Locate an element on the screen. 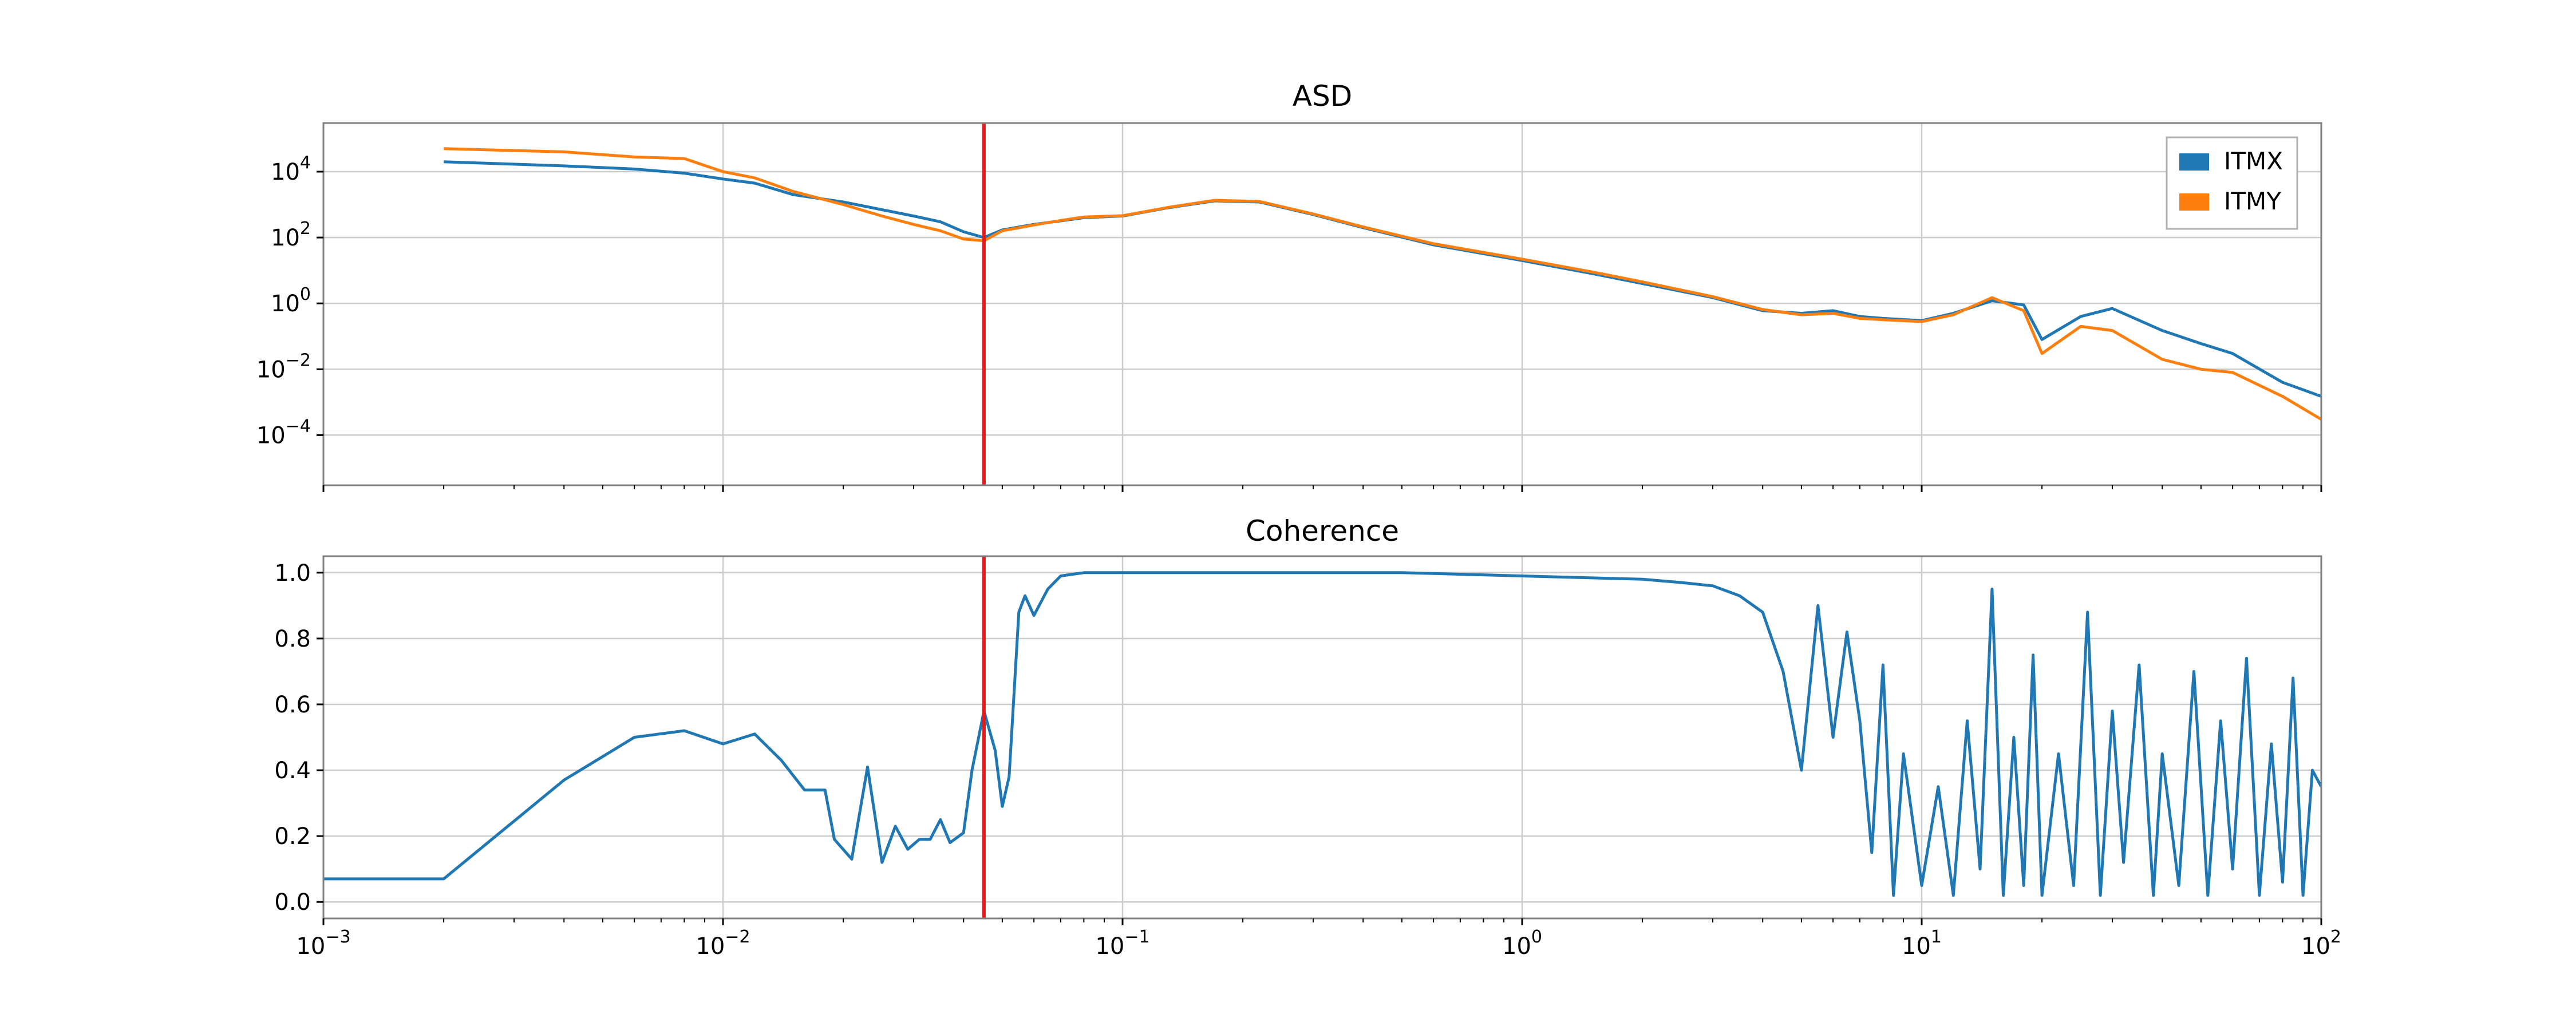 The height and width of the screenshot is (1030, 2576). asd-title: ASD is located at coordinates (1322, 96).